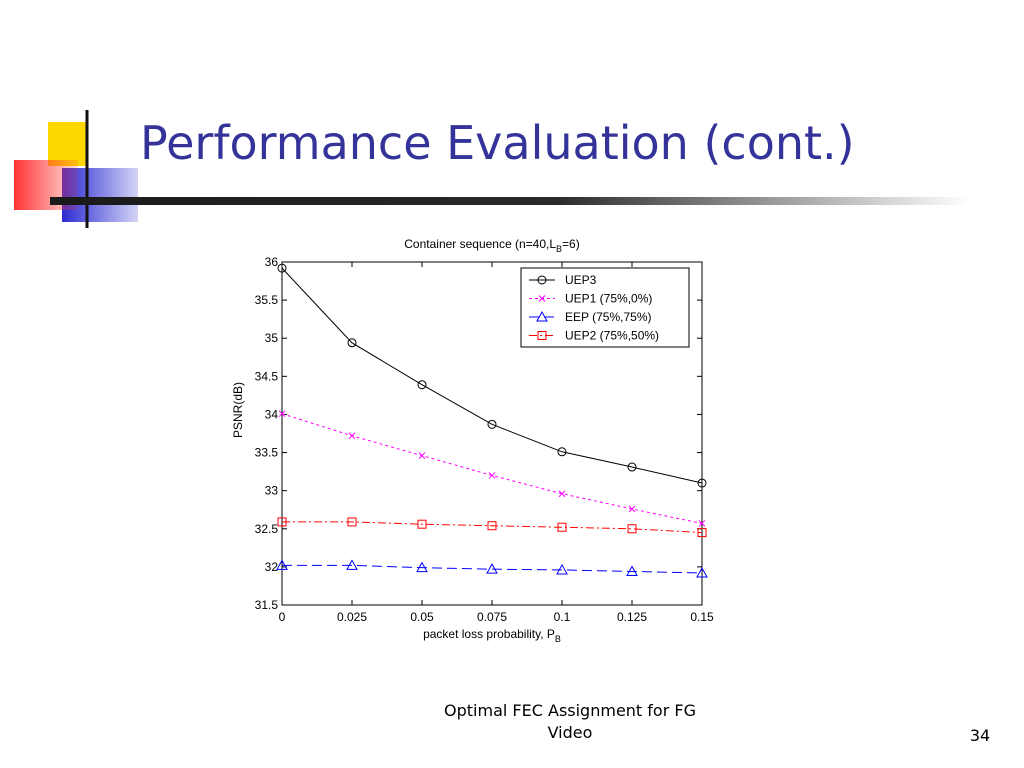 Image resolution: width=1024 pixels, height=768 pixels. Describe the element at coordinates (702, 617) in the screenshot. I see `x-tick-label: 0.15` at that location.